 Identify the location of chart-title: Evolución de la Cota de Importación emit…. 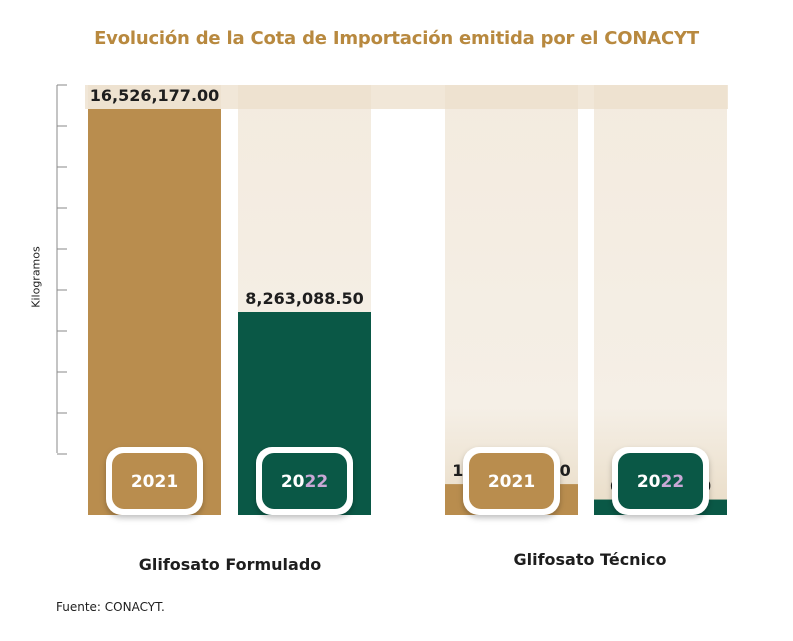
(396, 38).